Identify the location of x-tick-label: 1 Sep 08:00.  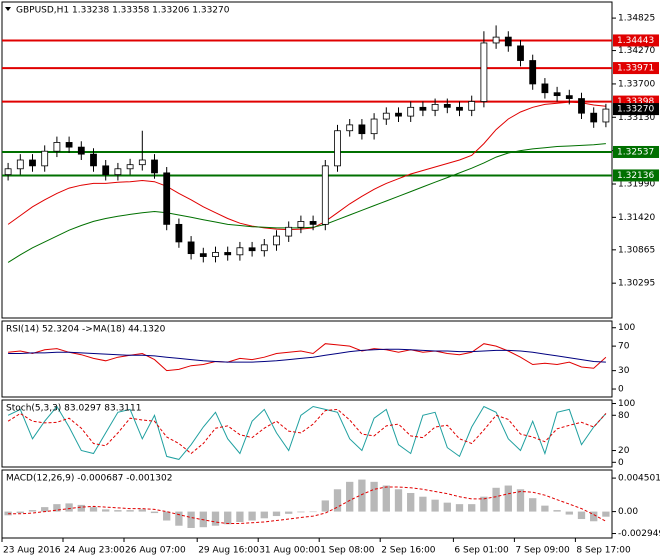
(347, 551).